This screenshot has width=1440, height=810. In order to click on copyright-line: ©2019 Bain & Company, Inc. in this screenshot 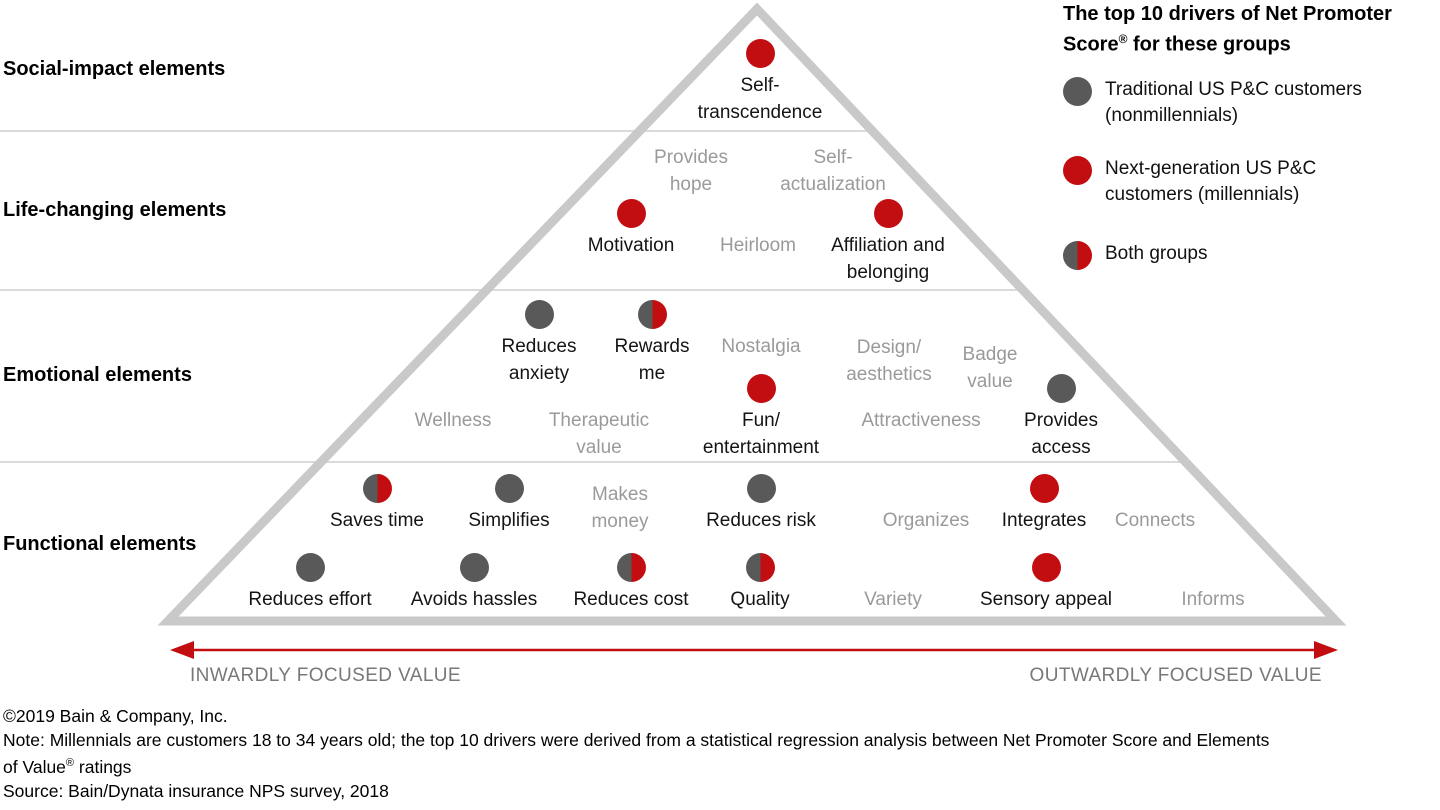, I will do `click(115, 716)`.